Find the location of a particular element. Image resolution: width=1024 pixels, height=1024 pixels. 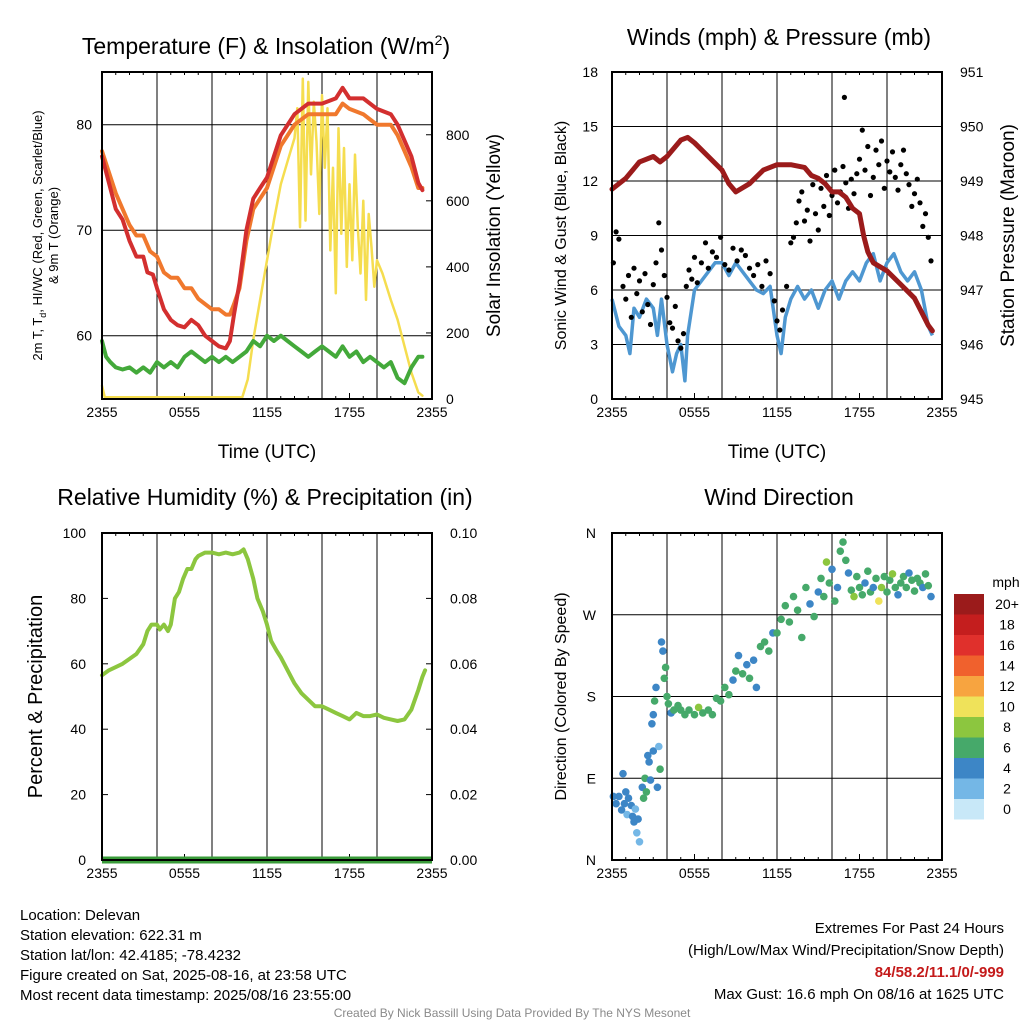

y-right-axis-label: Station Pressure (Maroon) is located at coordinates (1008, 235).